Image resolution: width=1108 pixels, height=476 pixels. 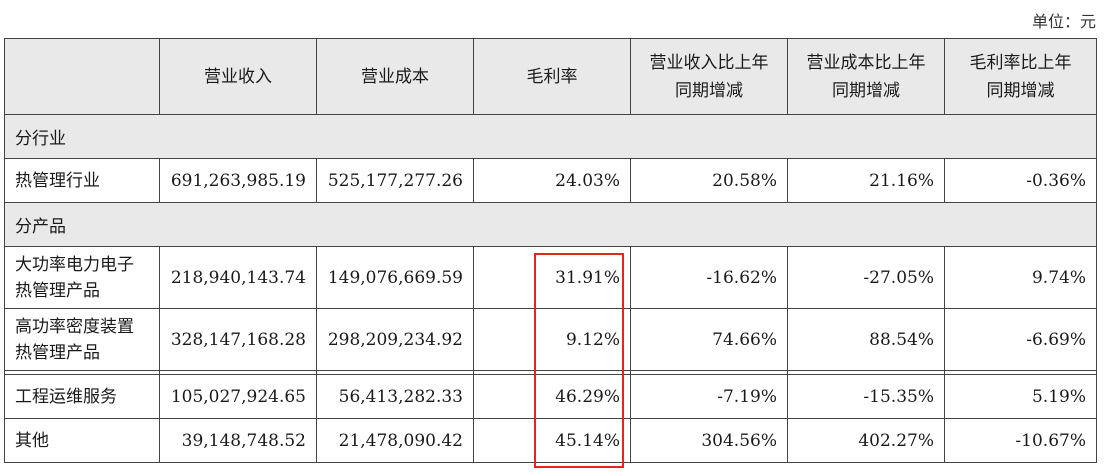 I want to click on cost-cell: 149,076,669.59, so click(x=395, y=277).